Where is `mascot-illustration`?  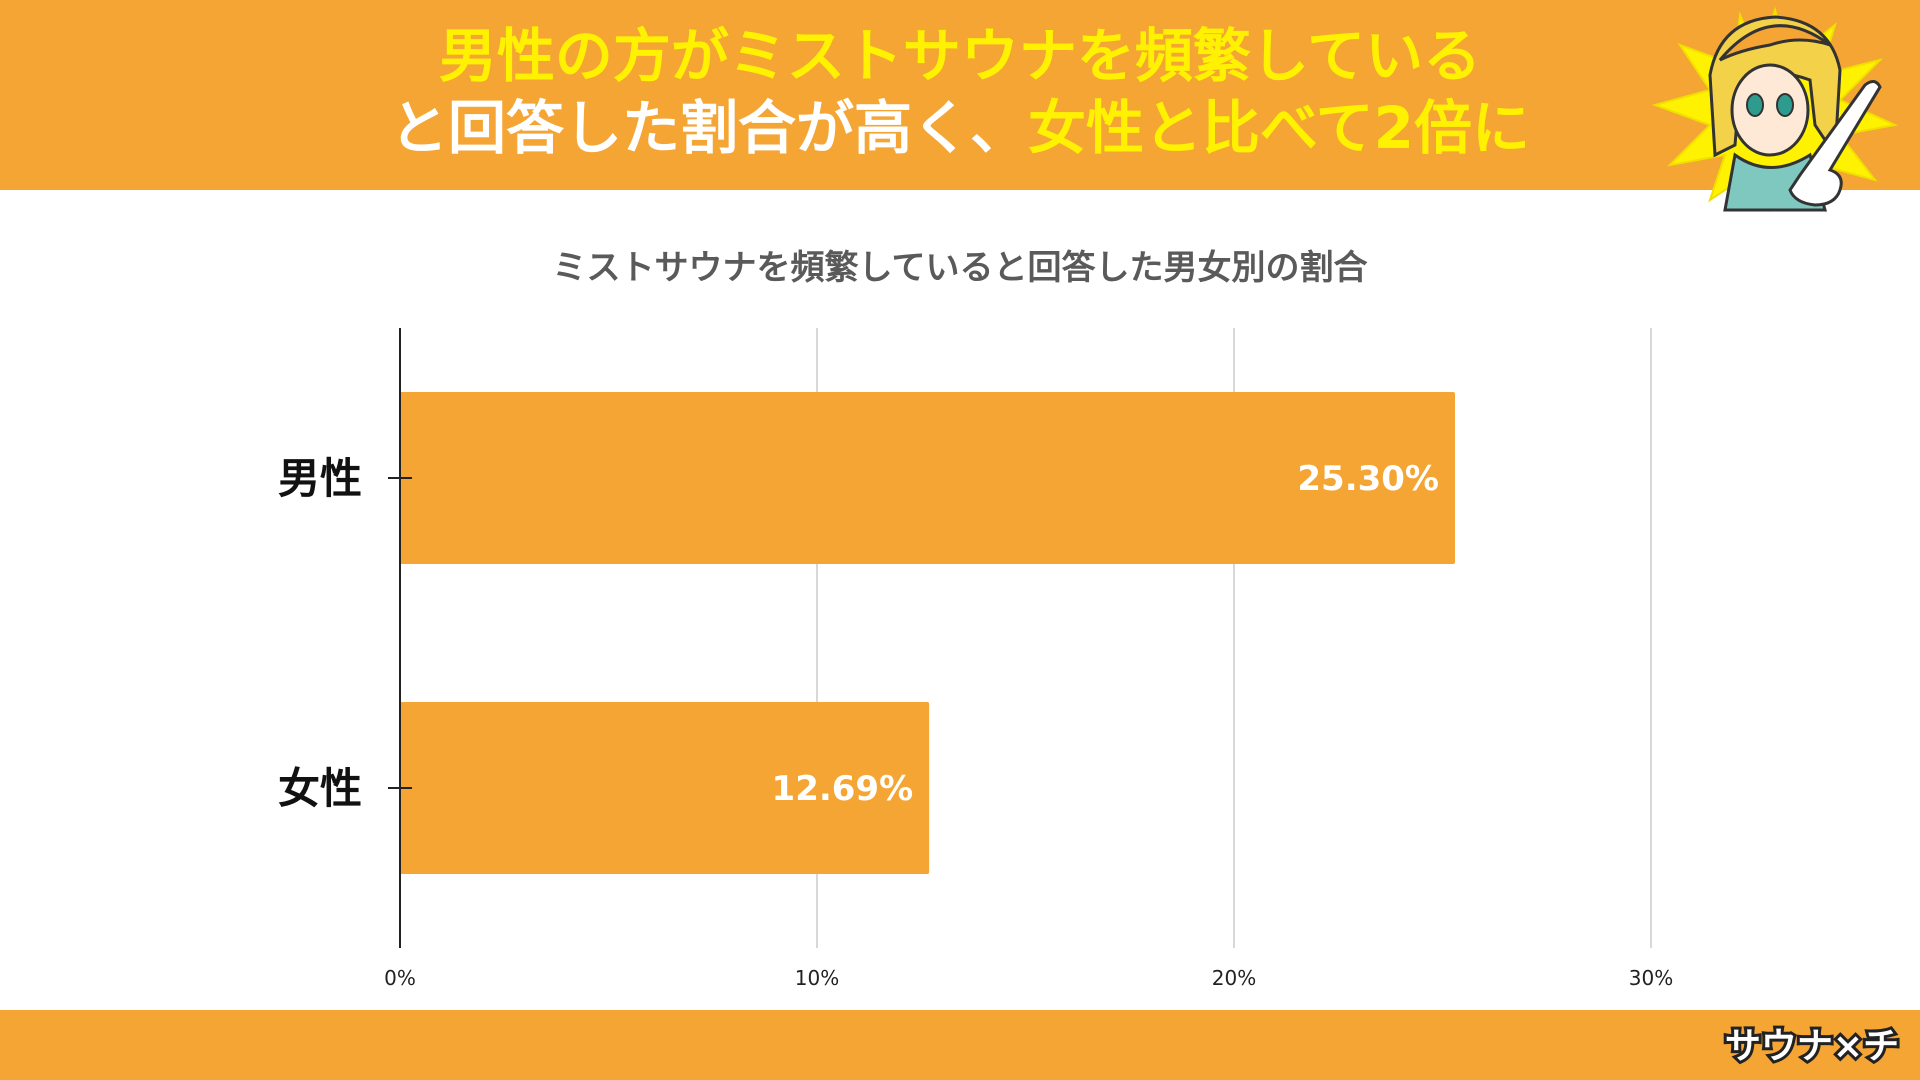
mascot-illustration is located at coordinates (1775, 109).